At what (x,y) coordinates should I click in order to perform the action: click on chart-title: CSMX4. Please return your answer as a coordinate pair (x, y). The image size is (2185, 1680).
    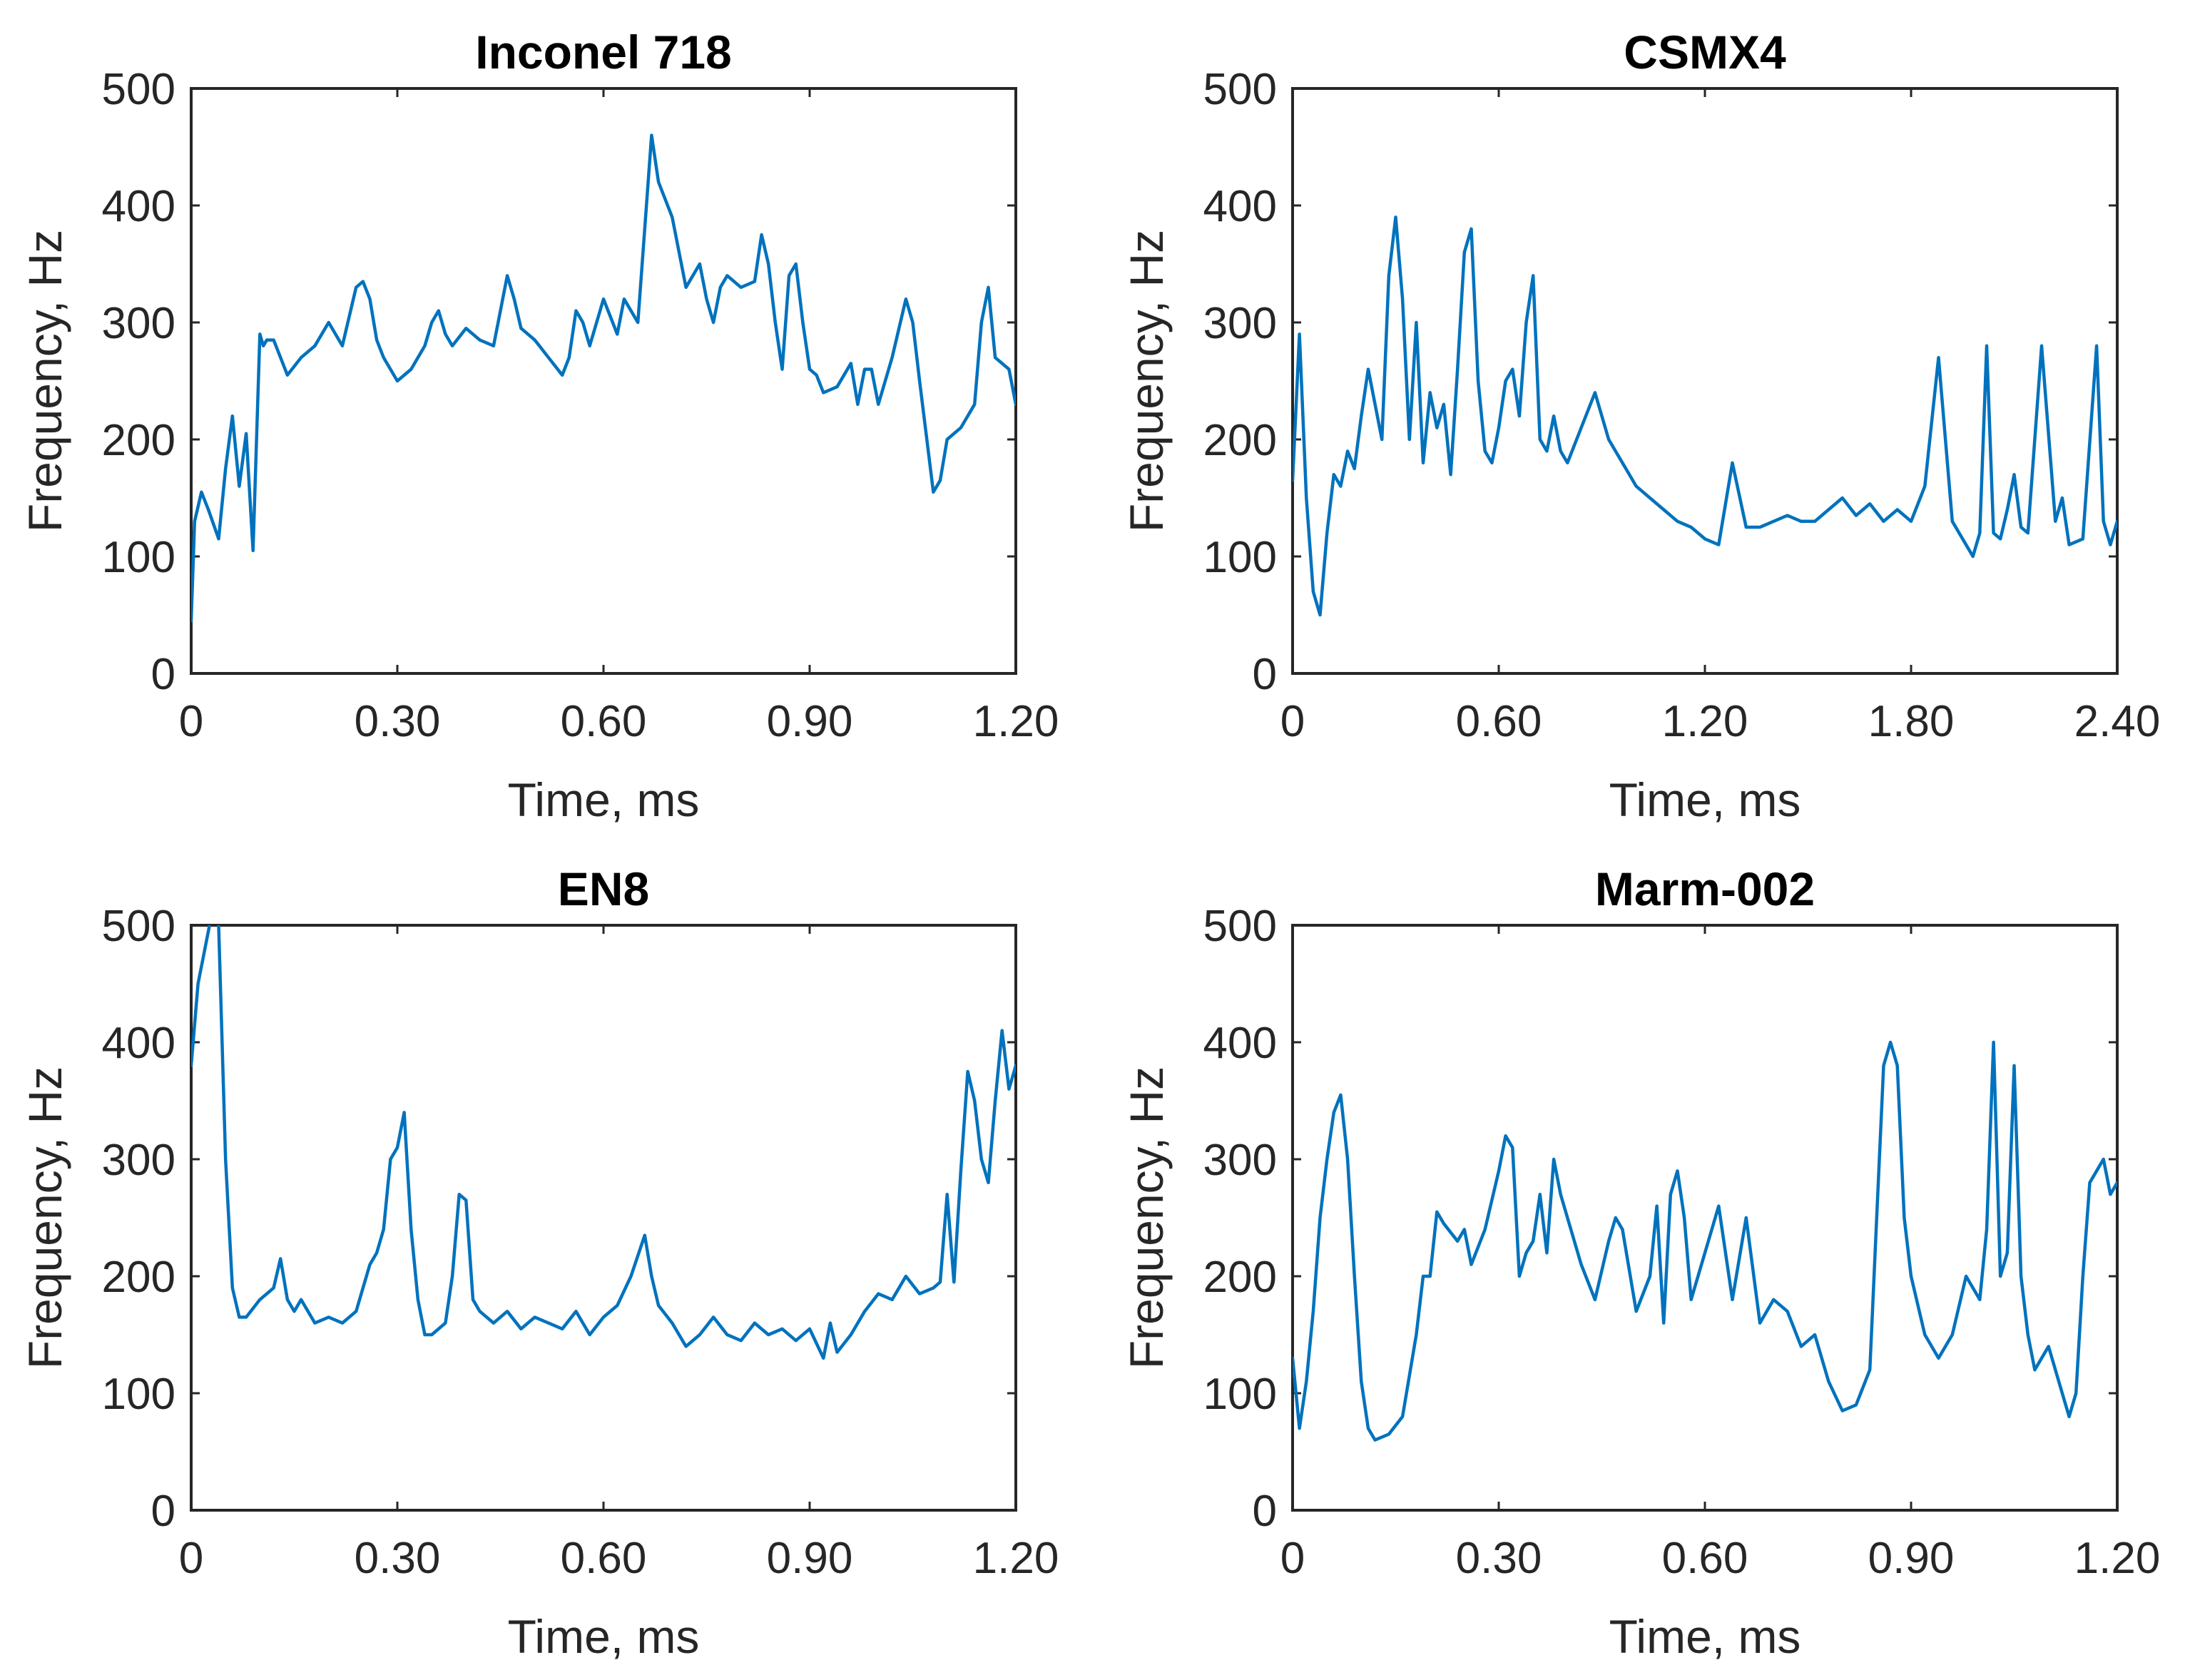
    Looking at the image, I should click on (1705, 52).